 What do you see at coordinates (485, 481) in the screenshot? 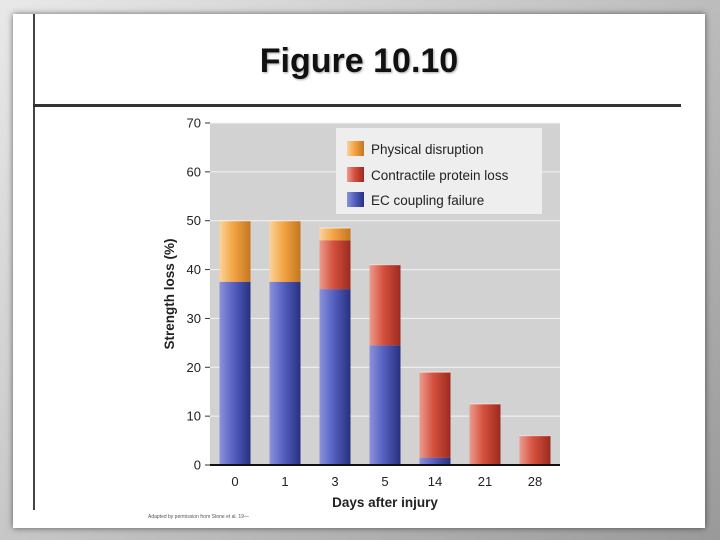
I see `x-tick-label-21: 21` at bounding box center [485, 481].